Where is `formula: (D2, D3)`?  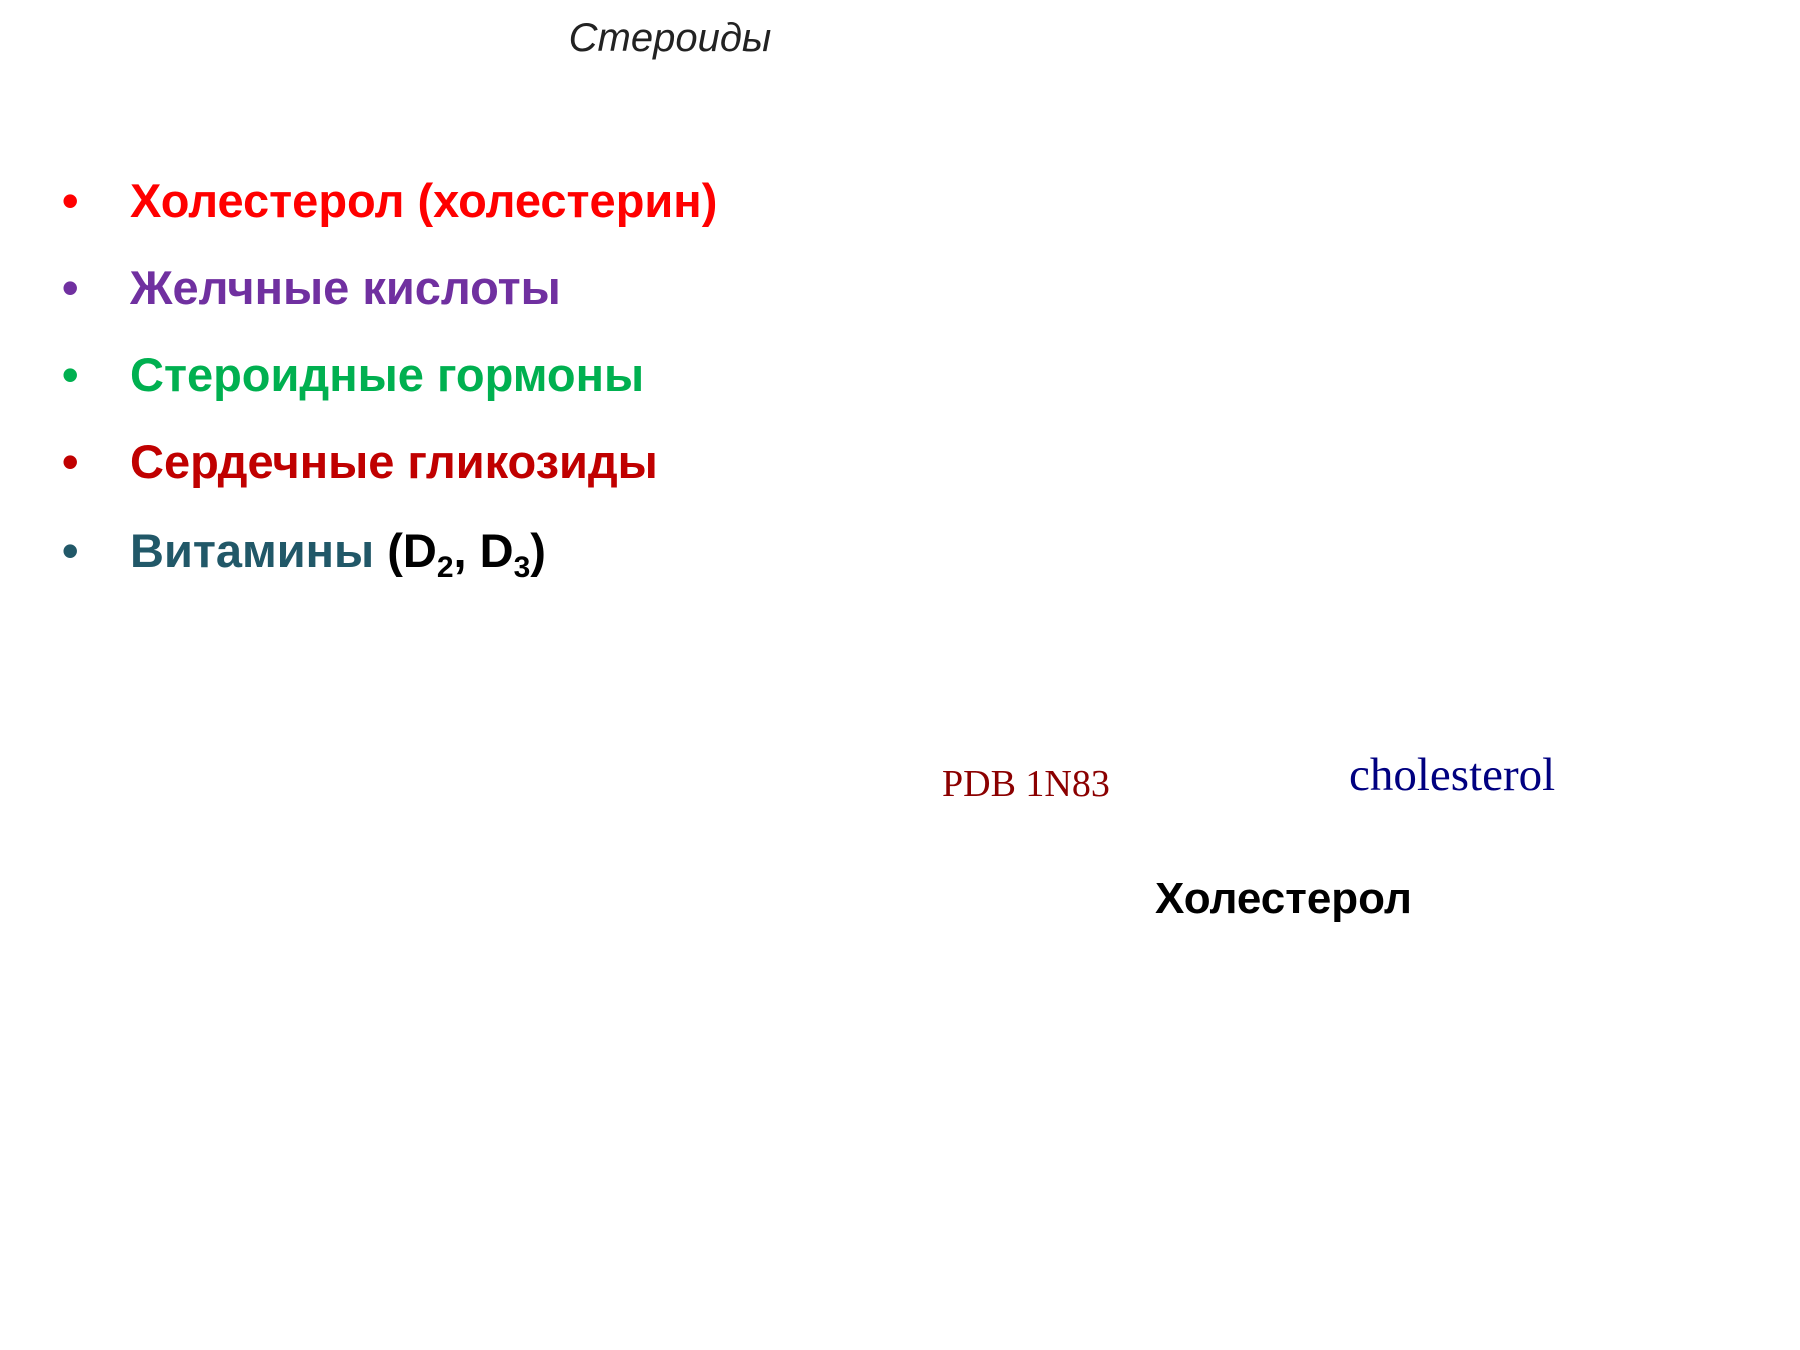
formula: (D2, D3) is located at coordinates (466, 553).